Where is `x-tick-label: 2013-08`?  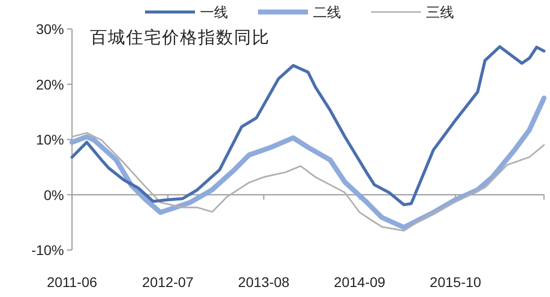
x-tick-label: 2013-08 is located at coordinates (264, 282).